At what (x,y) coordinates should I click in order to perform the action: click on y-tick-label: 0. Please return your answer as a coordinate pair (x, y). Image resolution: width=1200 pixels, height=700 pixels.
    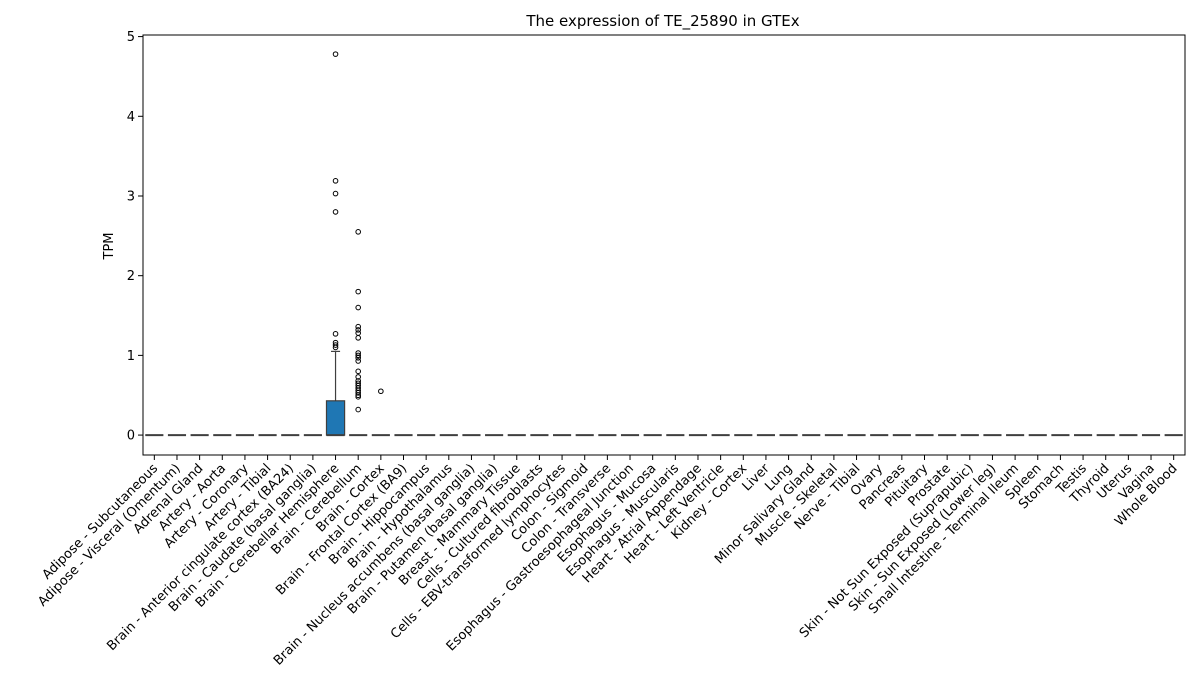
    Looking at the image, I should click on (131, 436).